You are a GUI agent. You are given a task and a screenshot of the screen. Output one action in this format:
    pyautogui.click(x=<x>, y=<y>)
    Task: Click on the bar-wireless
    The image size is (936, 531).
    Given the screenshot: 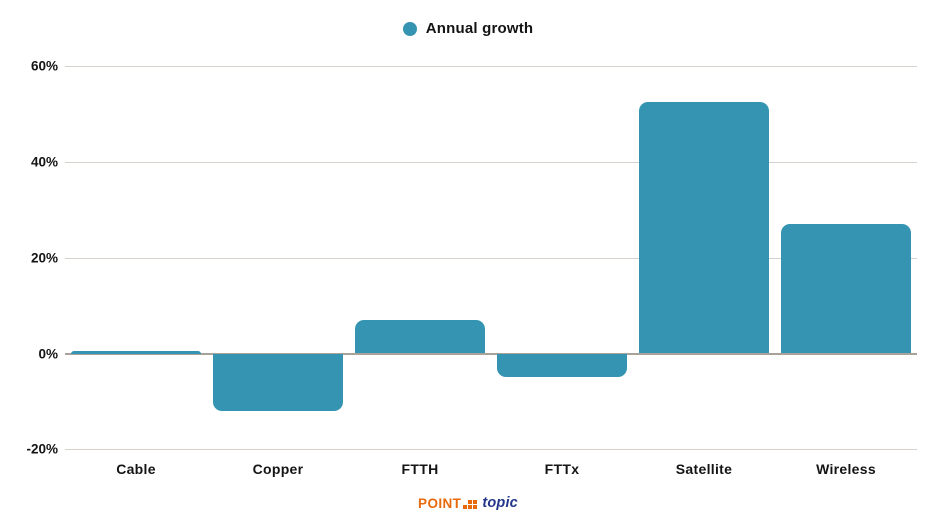 What is the action you would take?
    pyautogui.click(x=846, y=289)
    